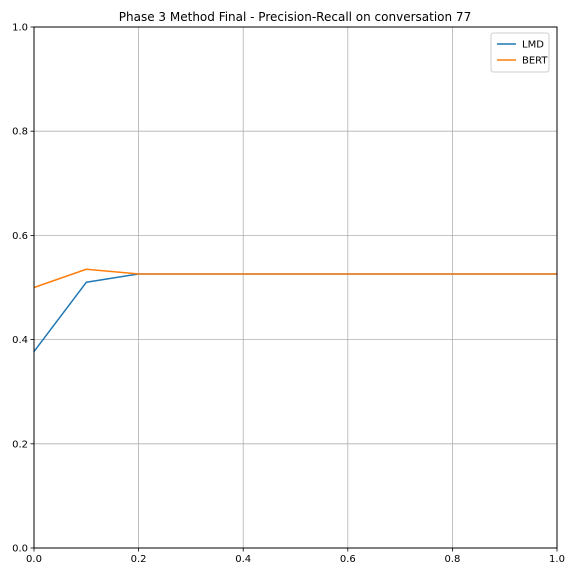  Describe the element at coordinates (139, 559) in the screenshot. I see `x-tick-label: 0.2` at that location.